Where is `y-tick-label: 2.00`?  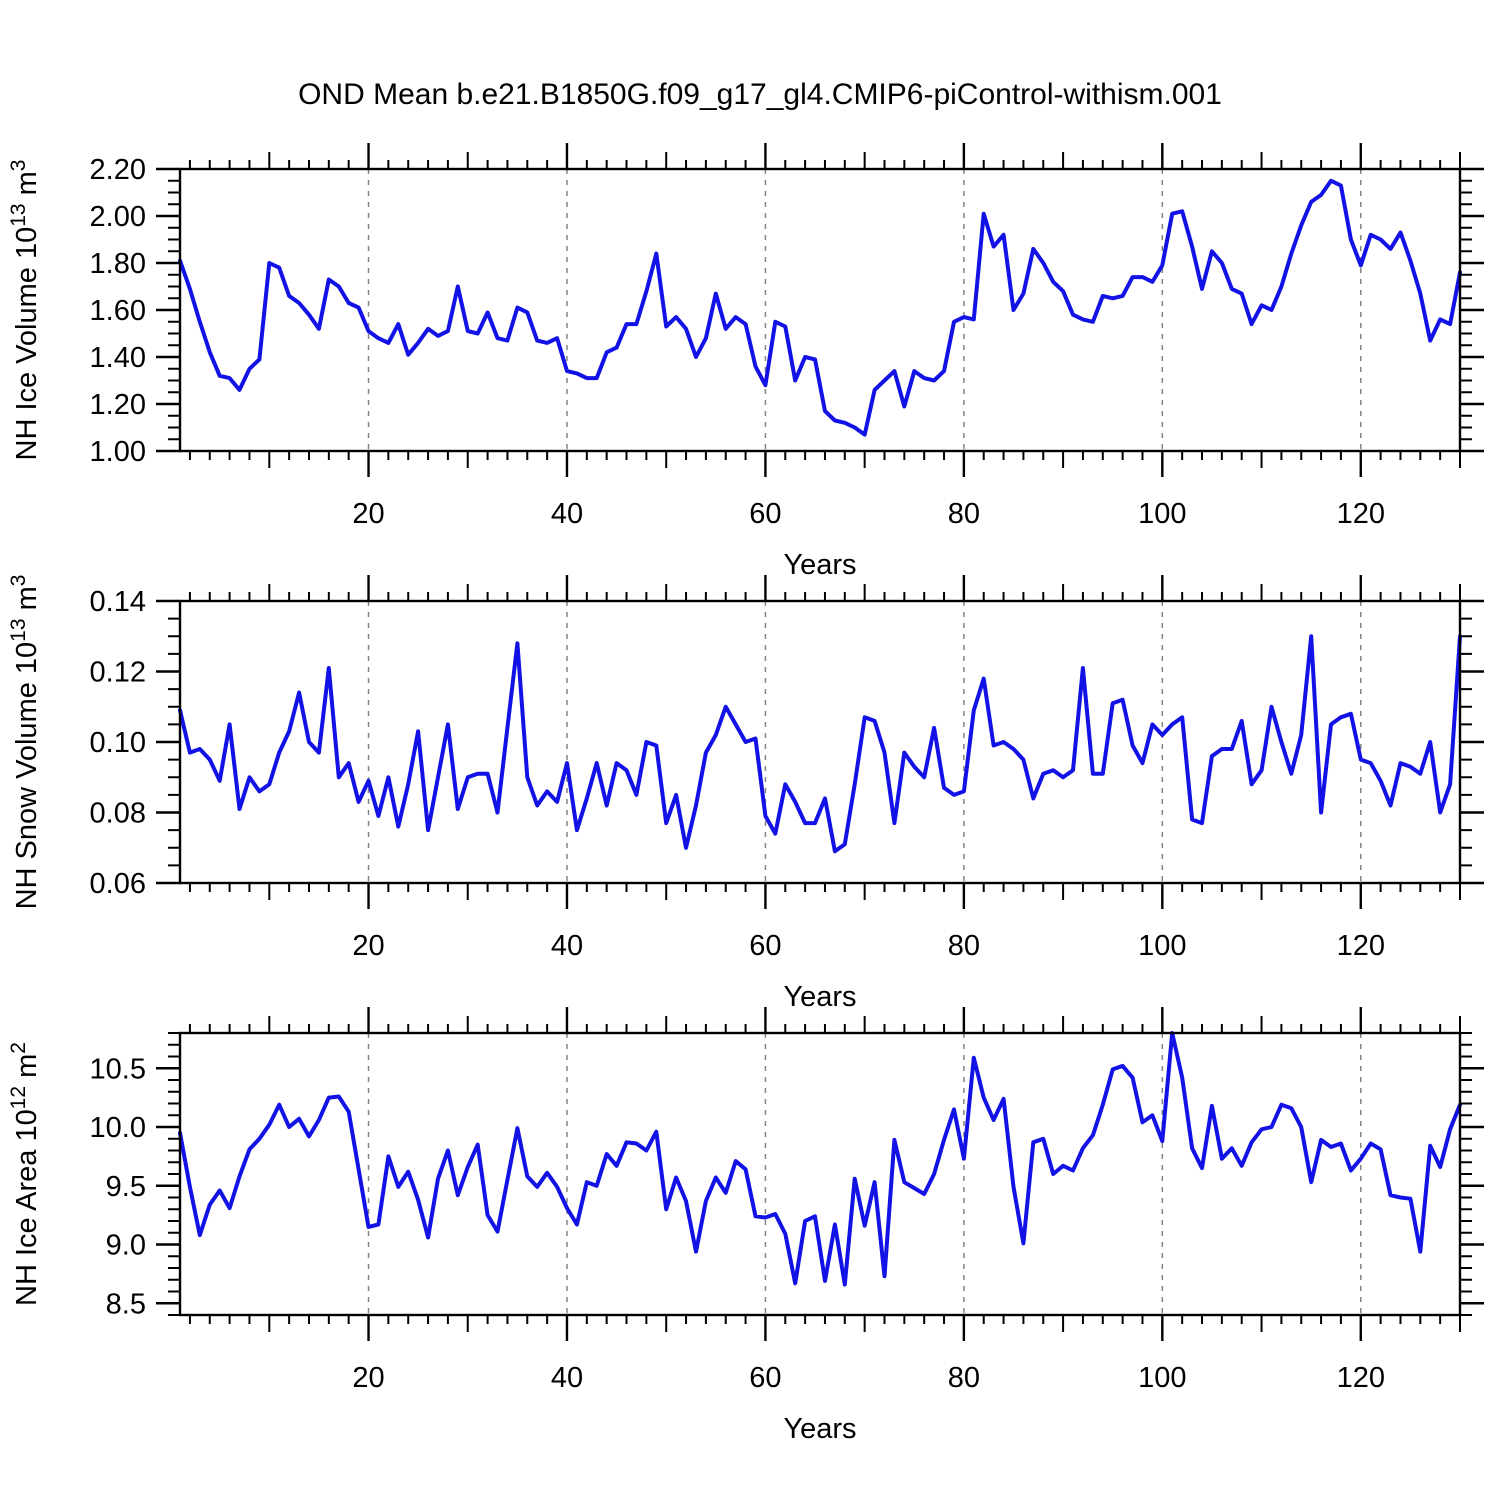
y-tick-label: 2.00 is located at coordinates (118, 217).